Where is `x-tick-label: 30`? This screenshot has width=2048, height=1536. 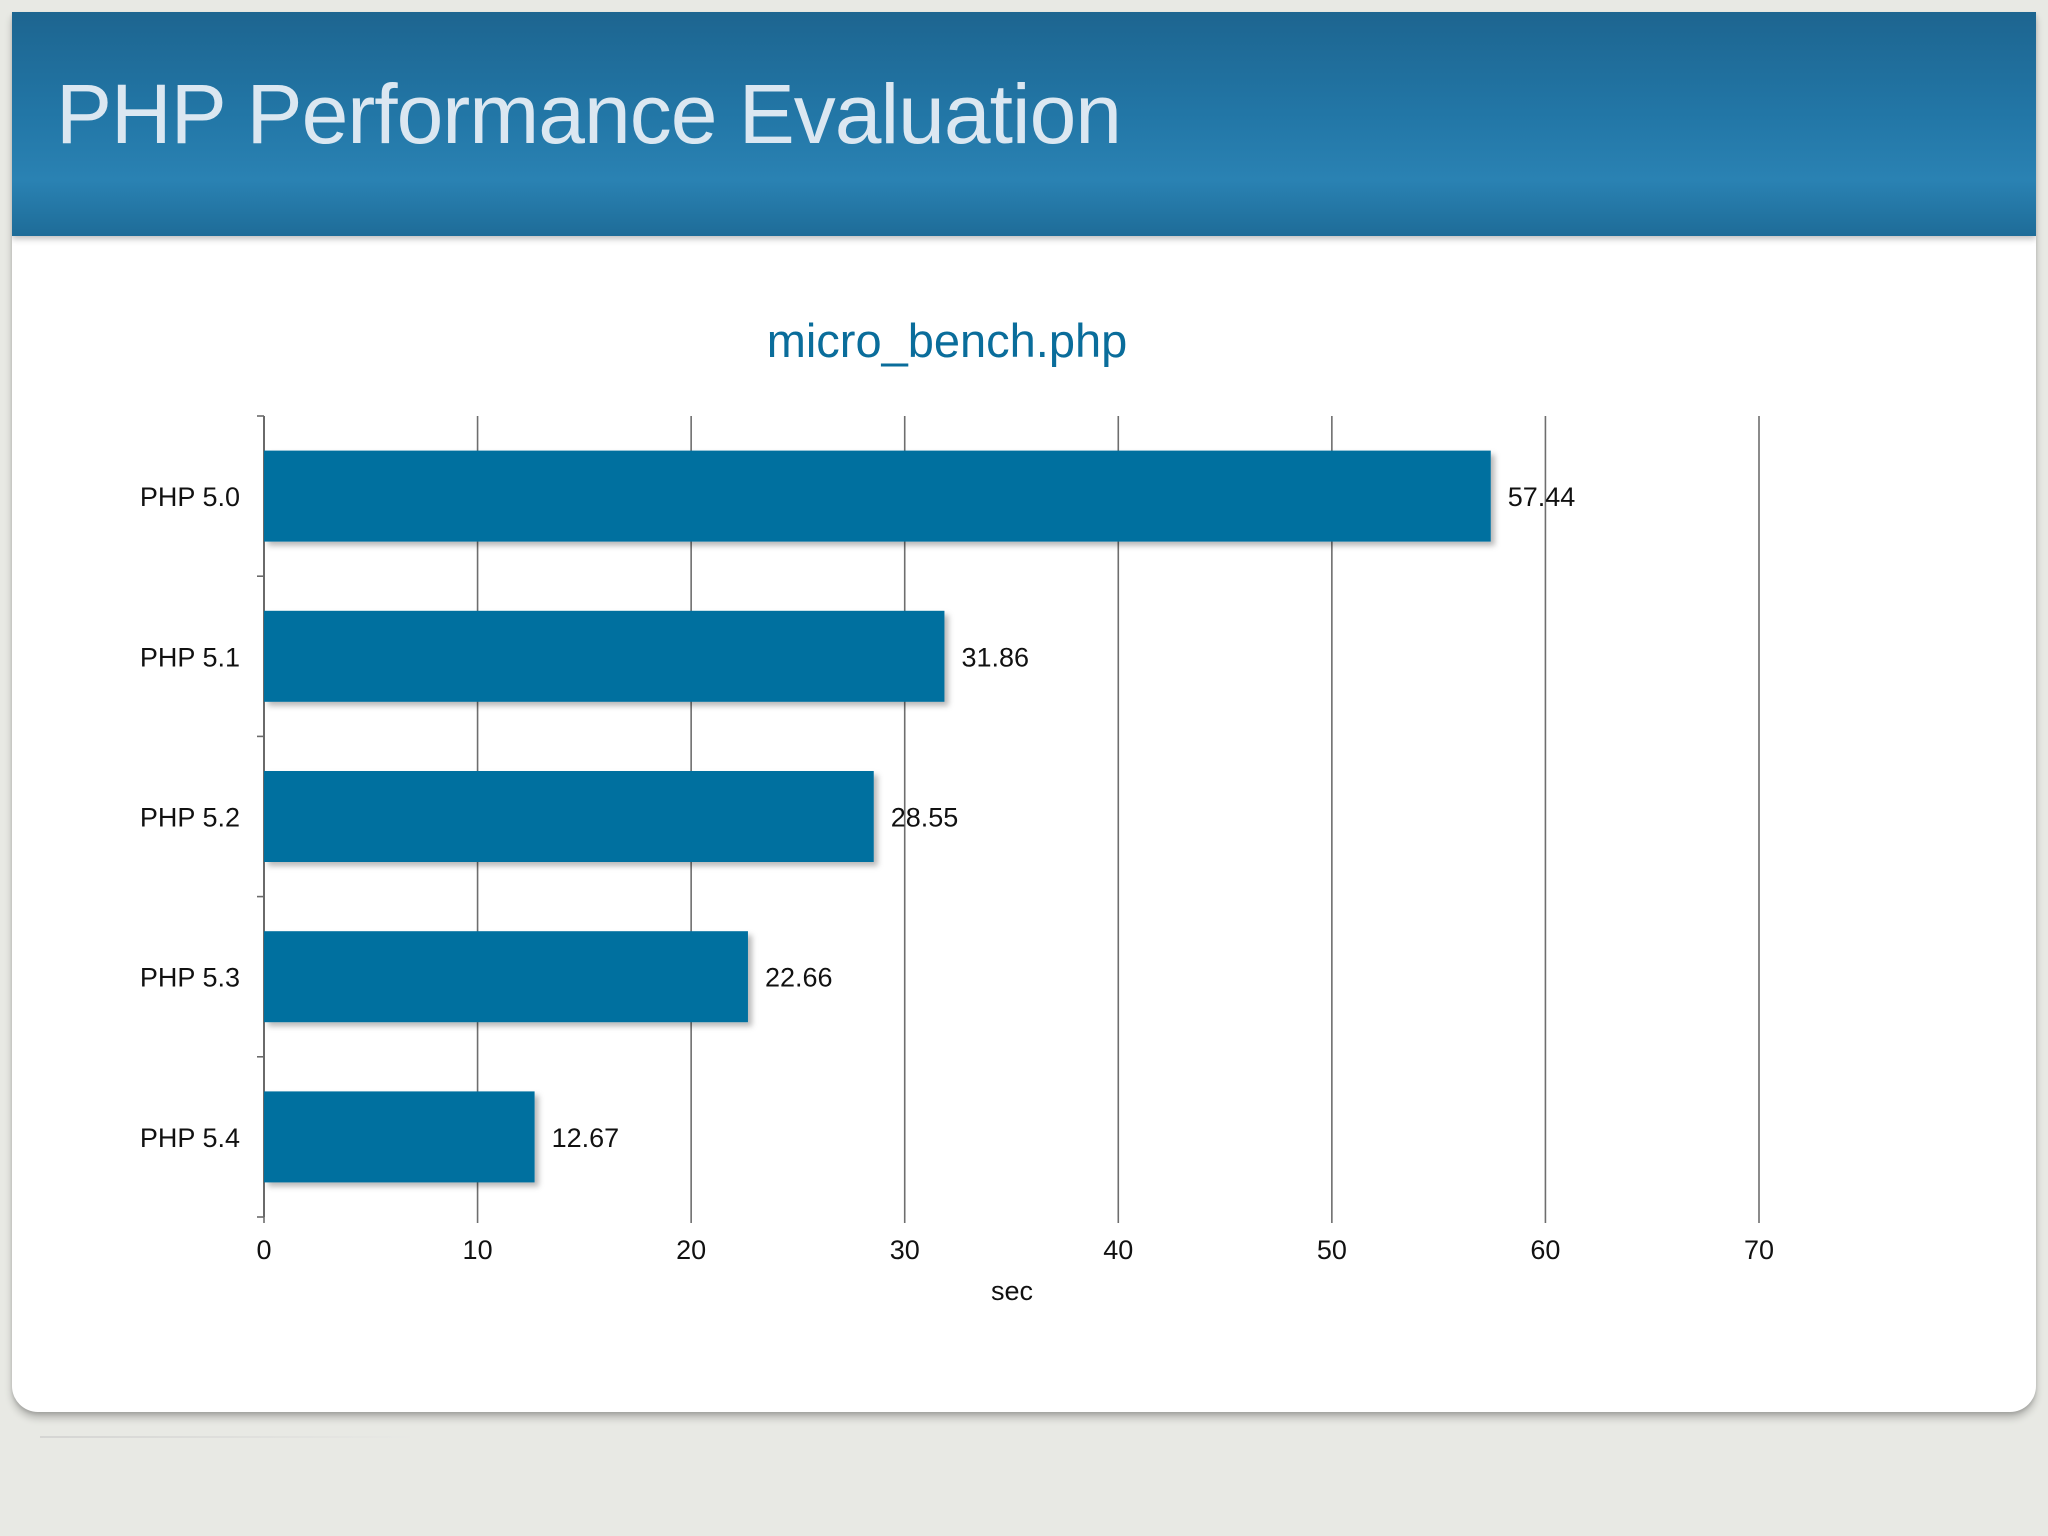 x-tick-label: 30 is located at coordinates (905, 1250).